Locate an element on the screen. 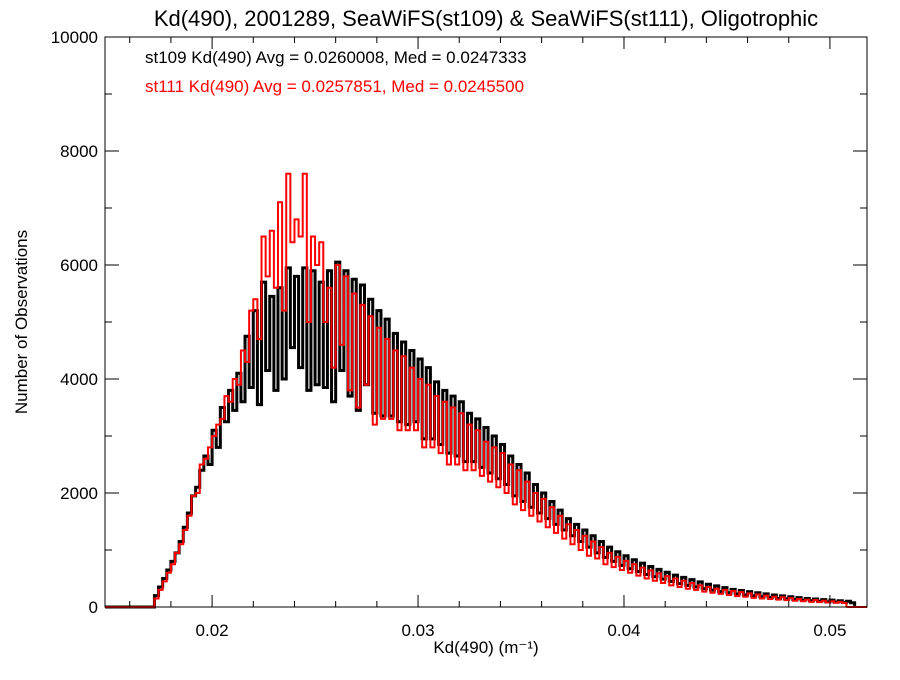 Image resolution: width=900 pixels, height=680 pixels. x-axis-label: Kd(490) (m⁻¹) is located at coordinates (485, 647).